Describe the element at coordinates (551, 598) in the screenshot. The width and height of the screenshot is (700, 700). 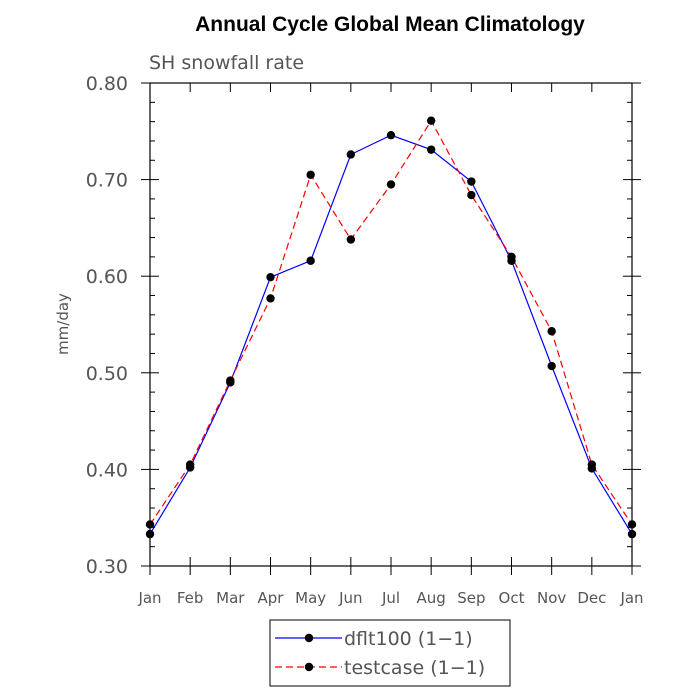
I see `x-tick-label-10: Nov` at that location.